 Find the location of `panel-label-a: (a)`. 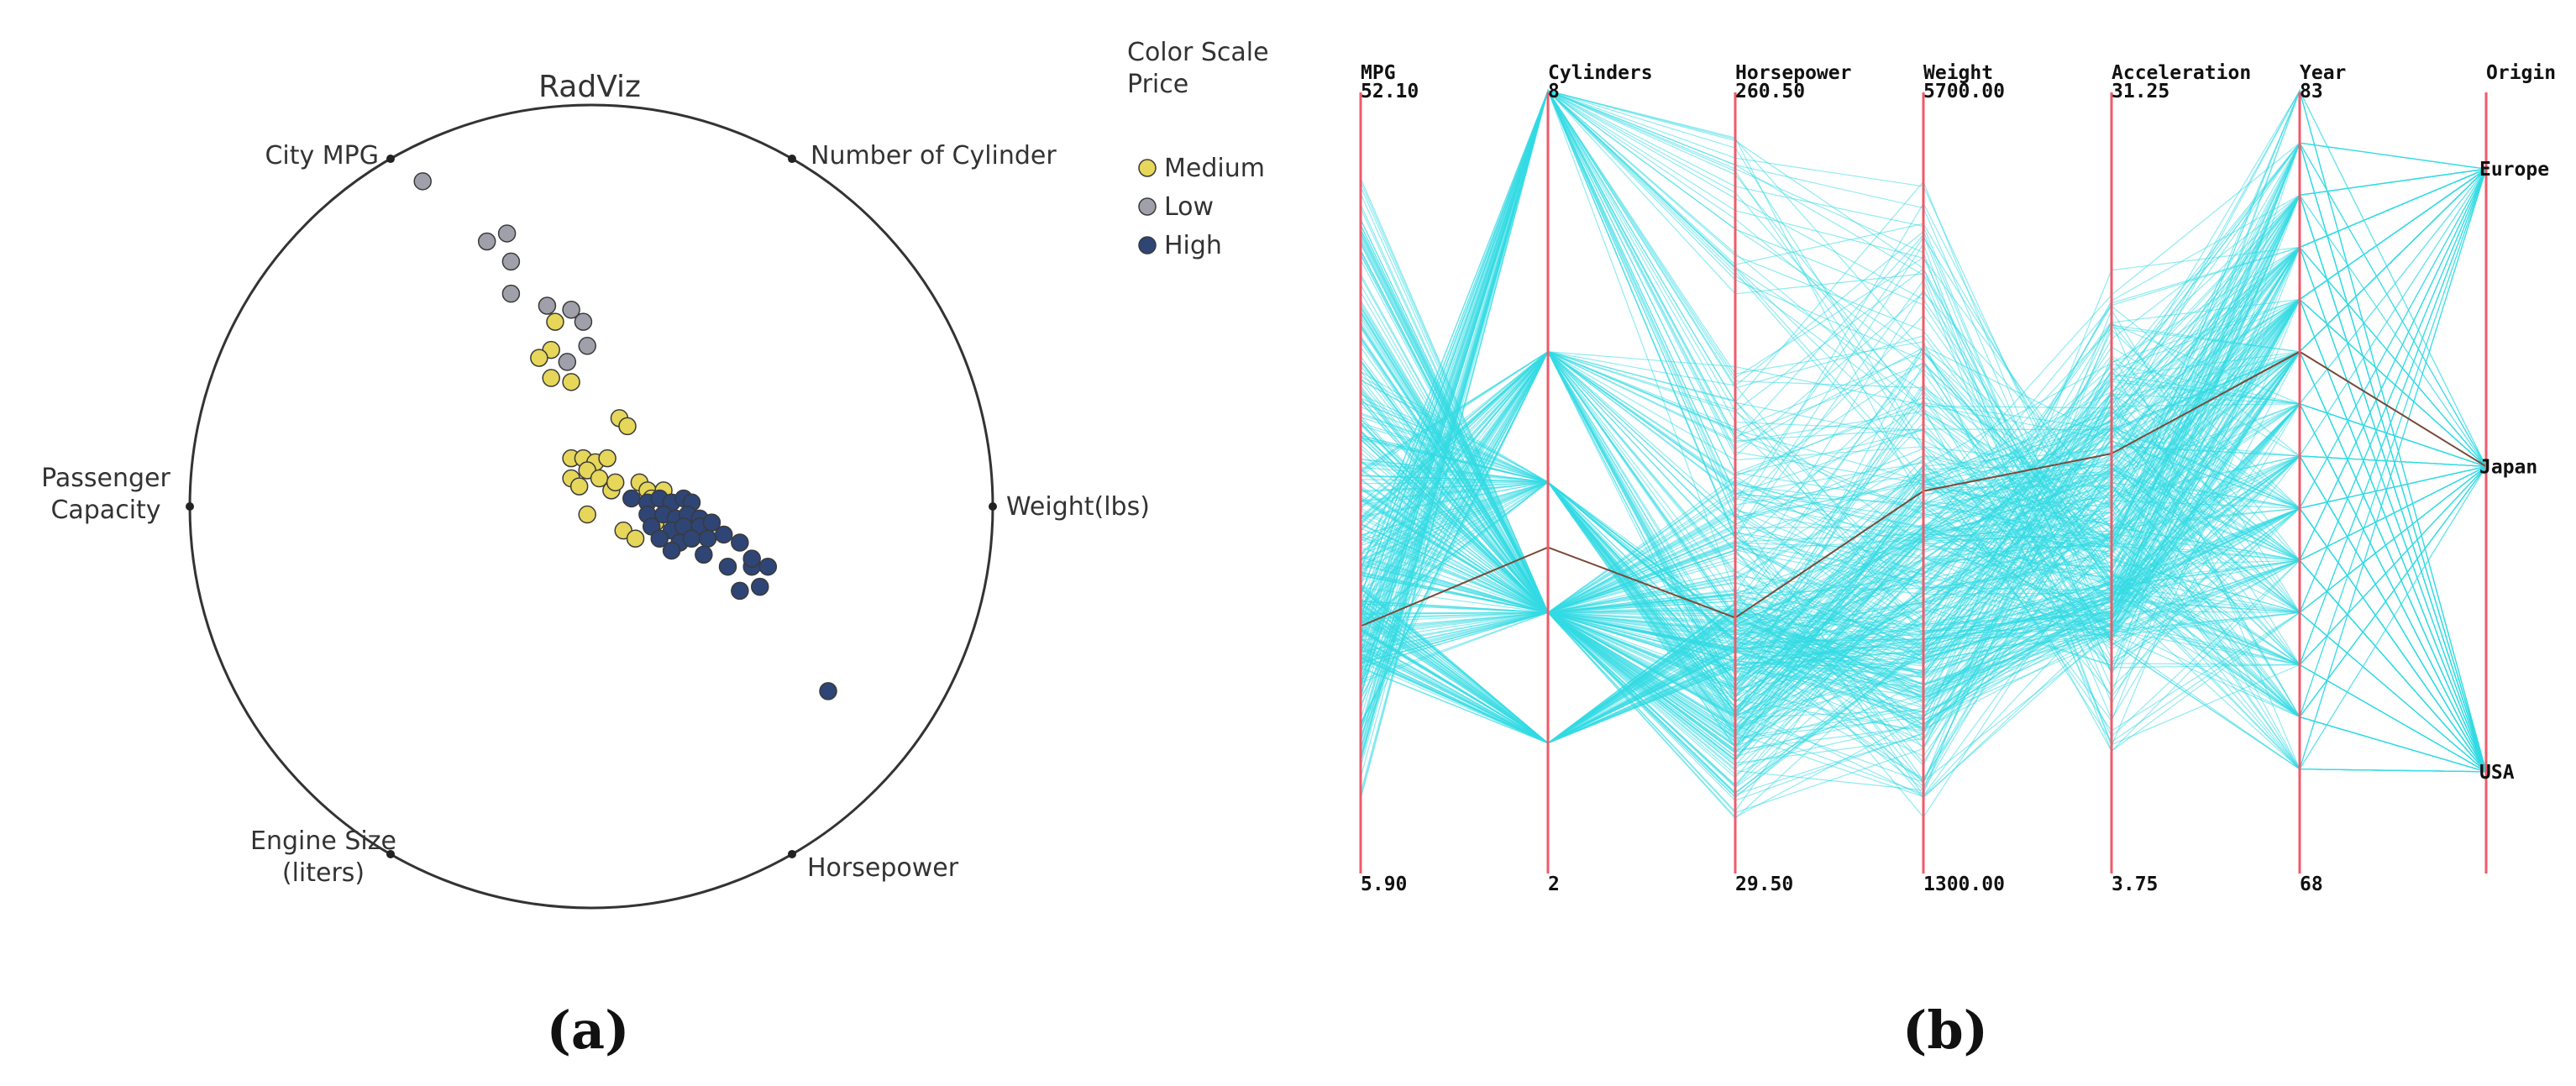

panel-label-a: (a) is located at coordinates (588, 1030).